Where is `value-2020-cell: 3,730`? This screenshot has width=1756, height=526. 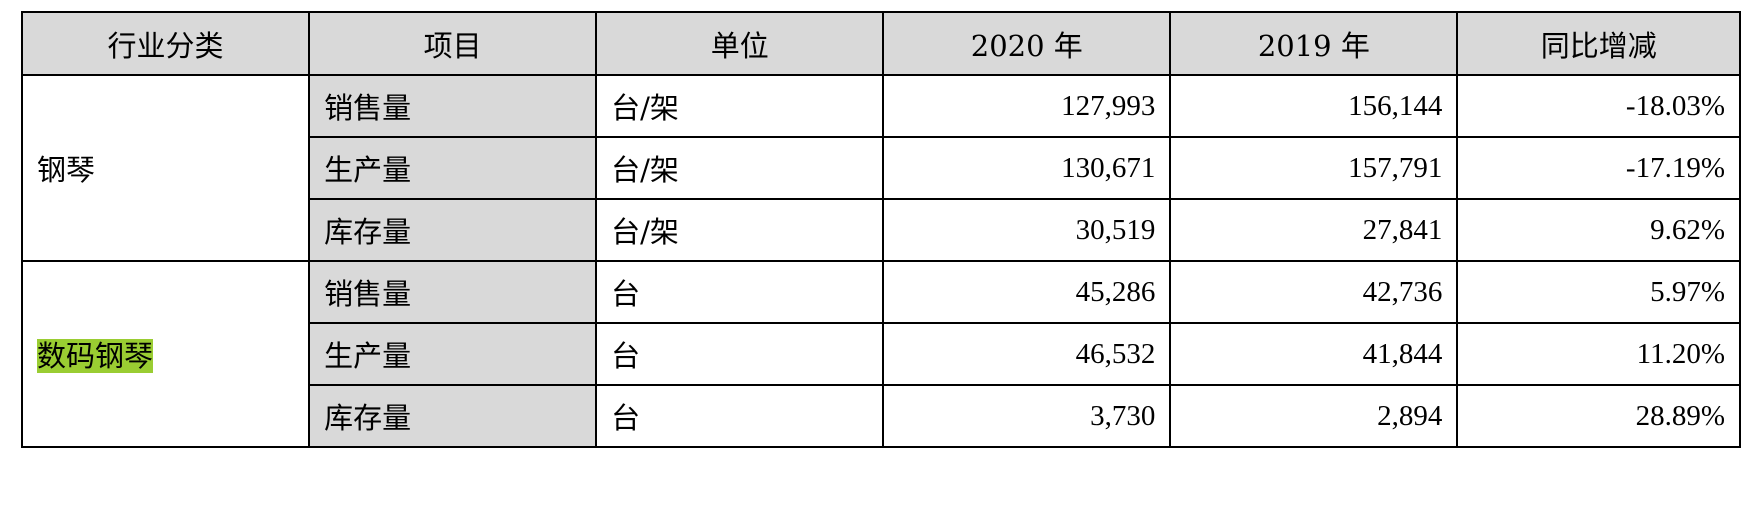 value-2020-cell: 3,730 is located at coordinates (1027, 416).